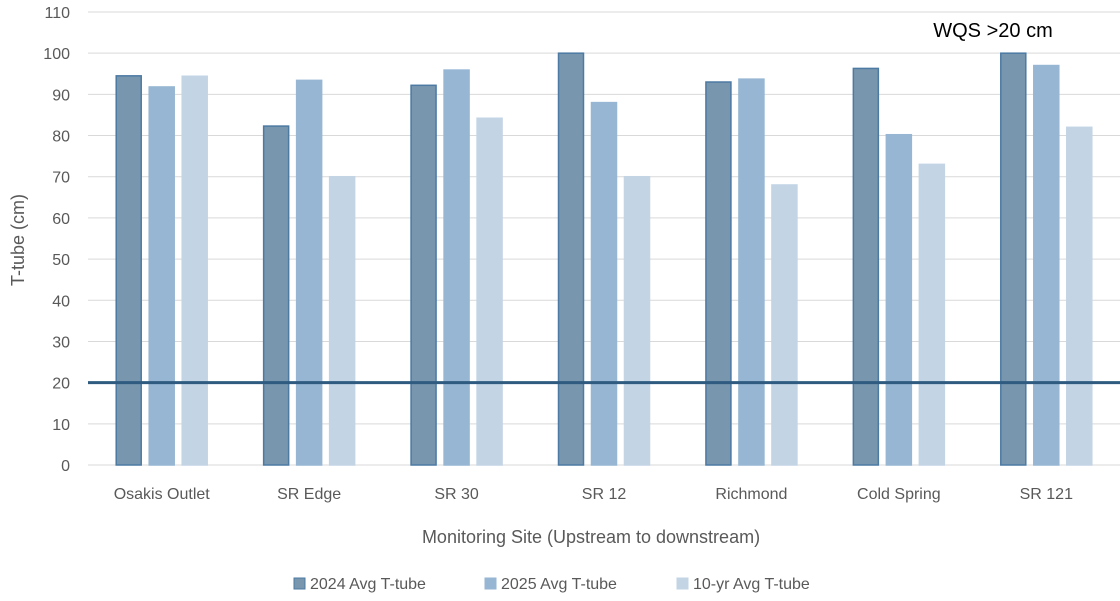  I want to click on legend-label: 10-yr Avg T-tube, so click(751, 584).